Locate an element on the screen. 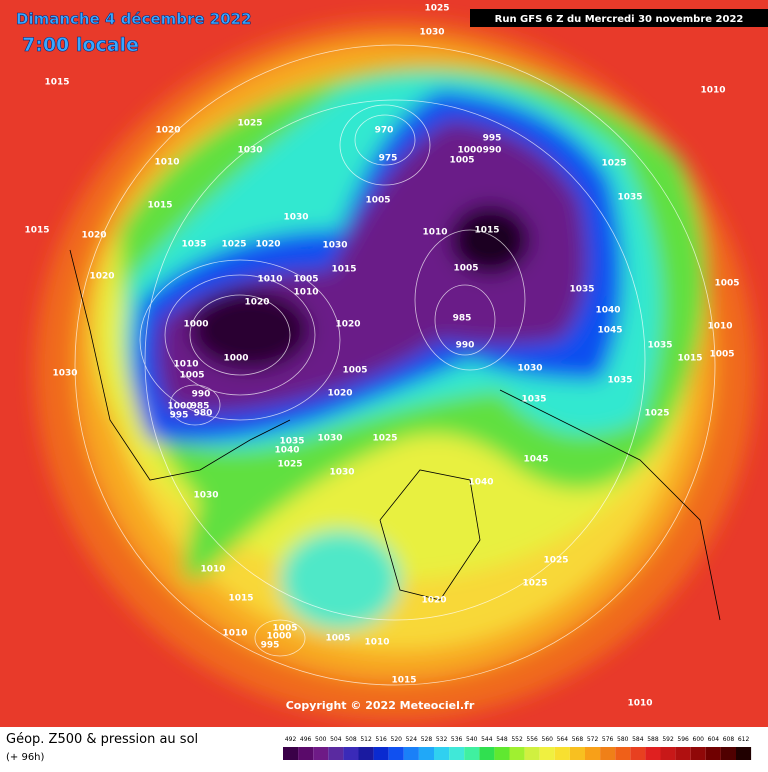  scale-label: 604 is located at coordinates (714, 739).